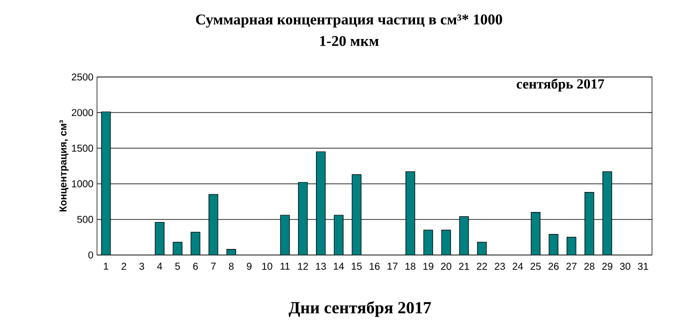  Describe the element at coordinates (303, 266) in the screenshot. I see `x-tick-label: 12` at that location.